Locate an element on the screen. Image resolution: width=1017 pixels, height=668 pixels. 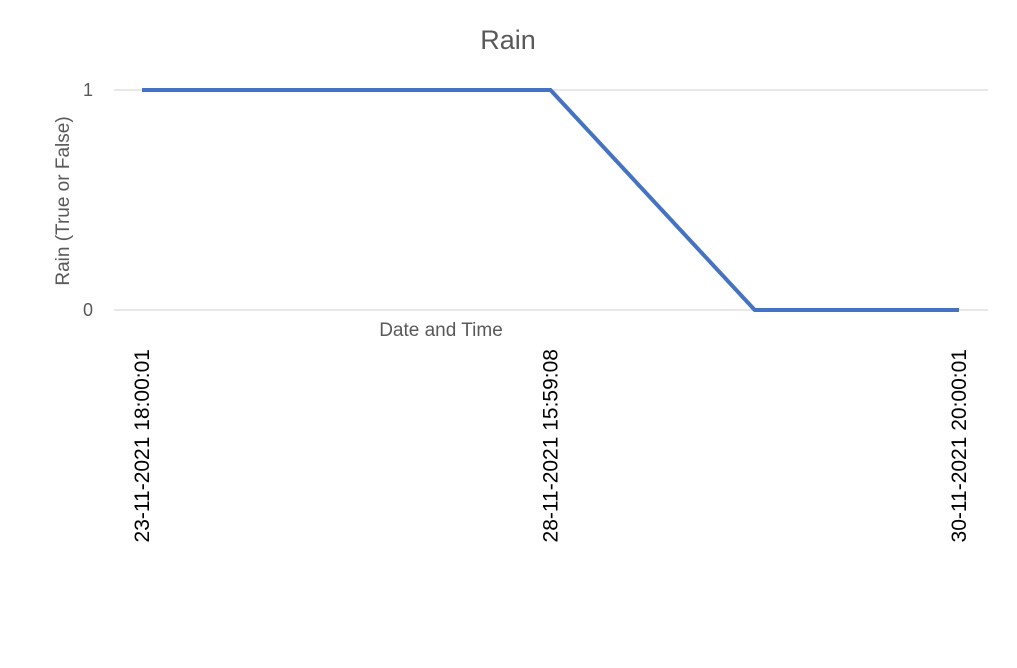
y-axis-title: Rain (True or False) is located at coordinates (63, 200).